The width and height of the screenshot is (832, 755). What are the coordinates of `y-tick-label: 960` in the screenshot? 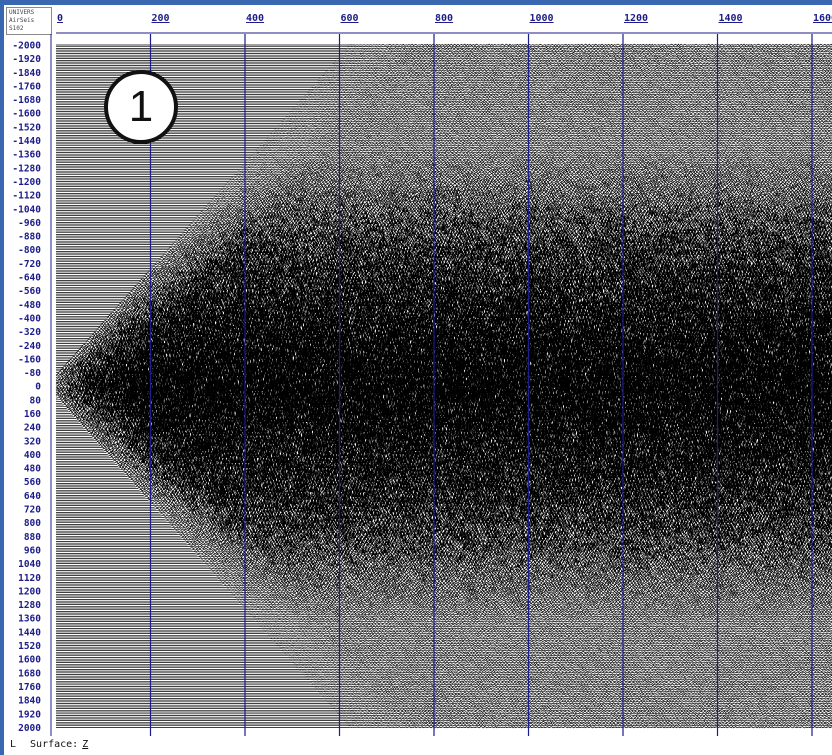 It's located at (32, 550).